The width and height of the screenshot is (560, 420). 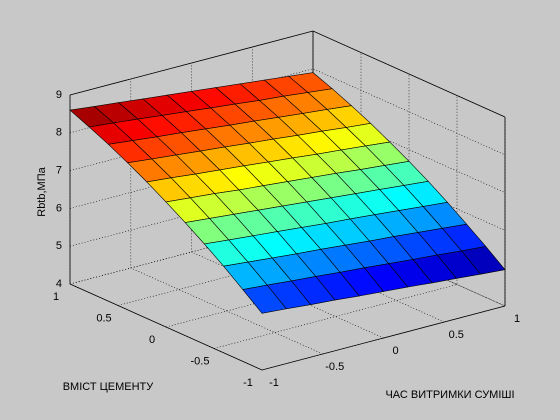 I want to click on y-tick-label: 1, so click(x=56, y=297).